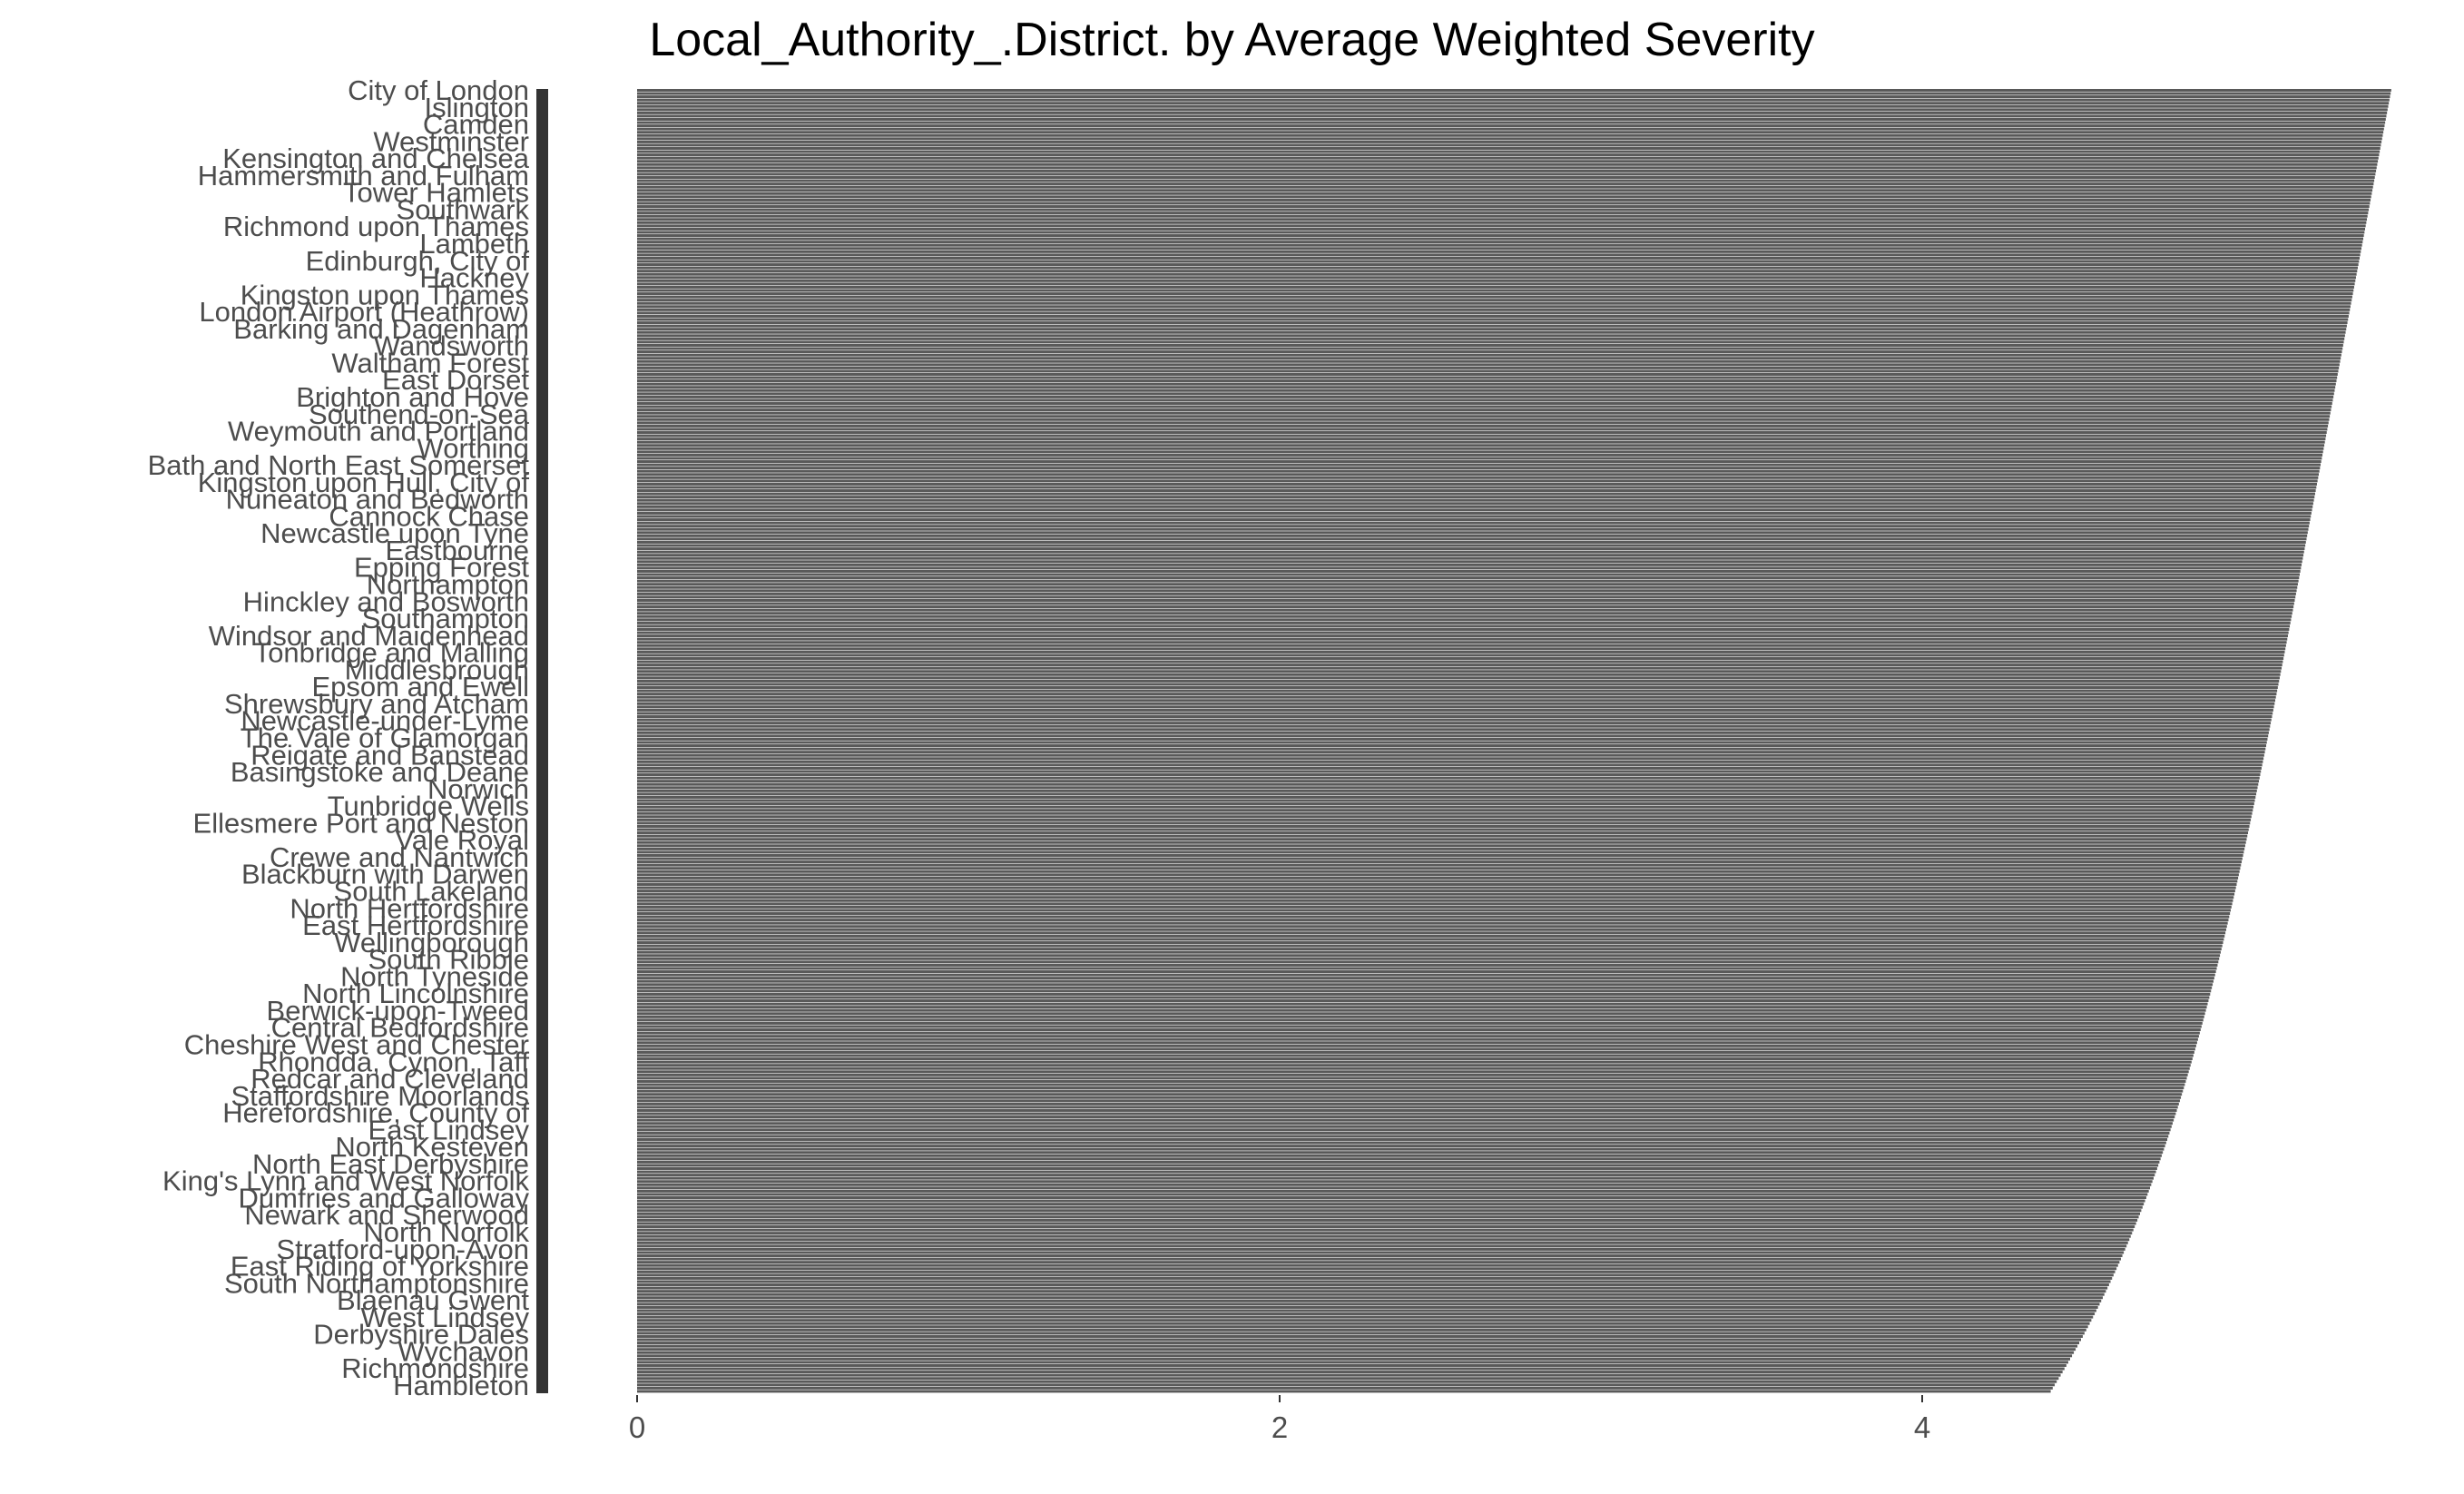 This screenshot has height=1494, width=2464. What do you see at coordinates (389, 755) in the screenshot?
I see `category-label: Reigate and Banstead` at bounding box center [389, 755].